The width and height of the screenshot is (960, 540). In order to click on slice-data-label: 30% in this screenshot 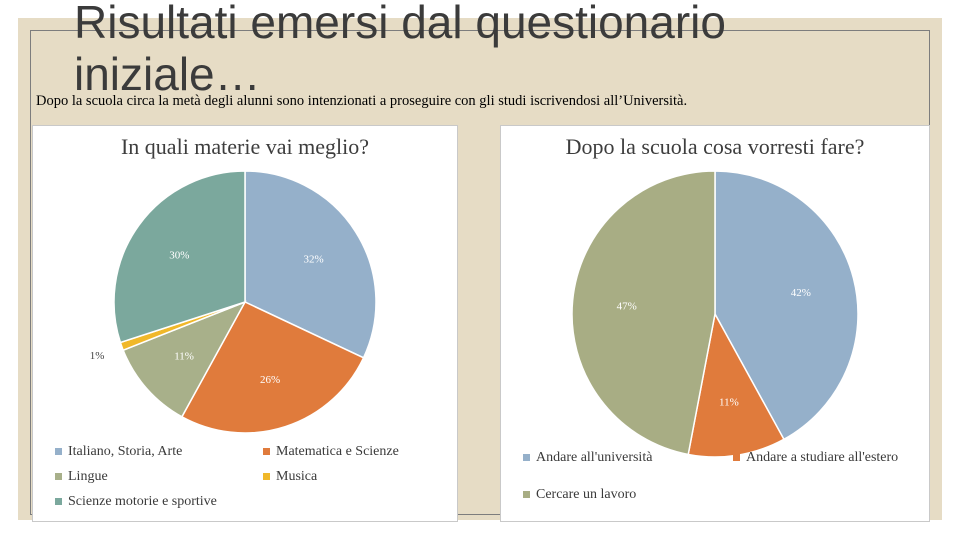, I will do `click(179, 255)`.